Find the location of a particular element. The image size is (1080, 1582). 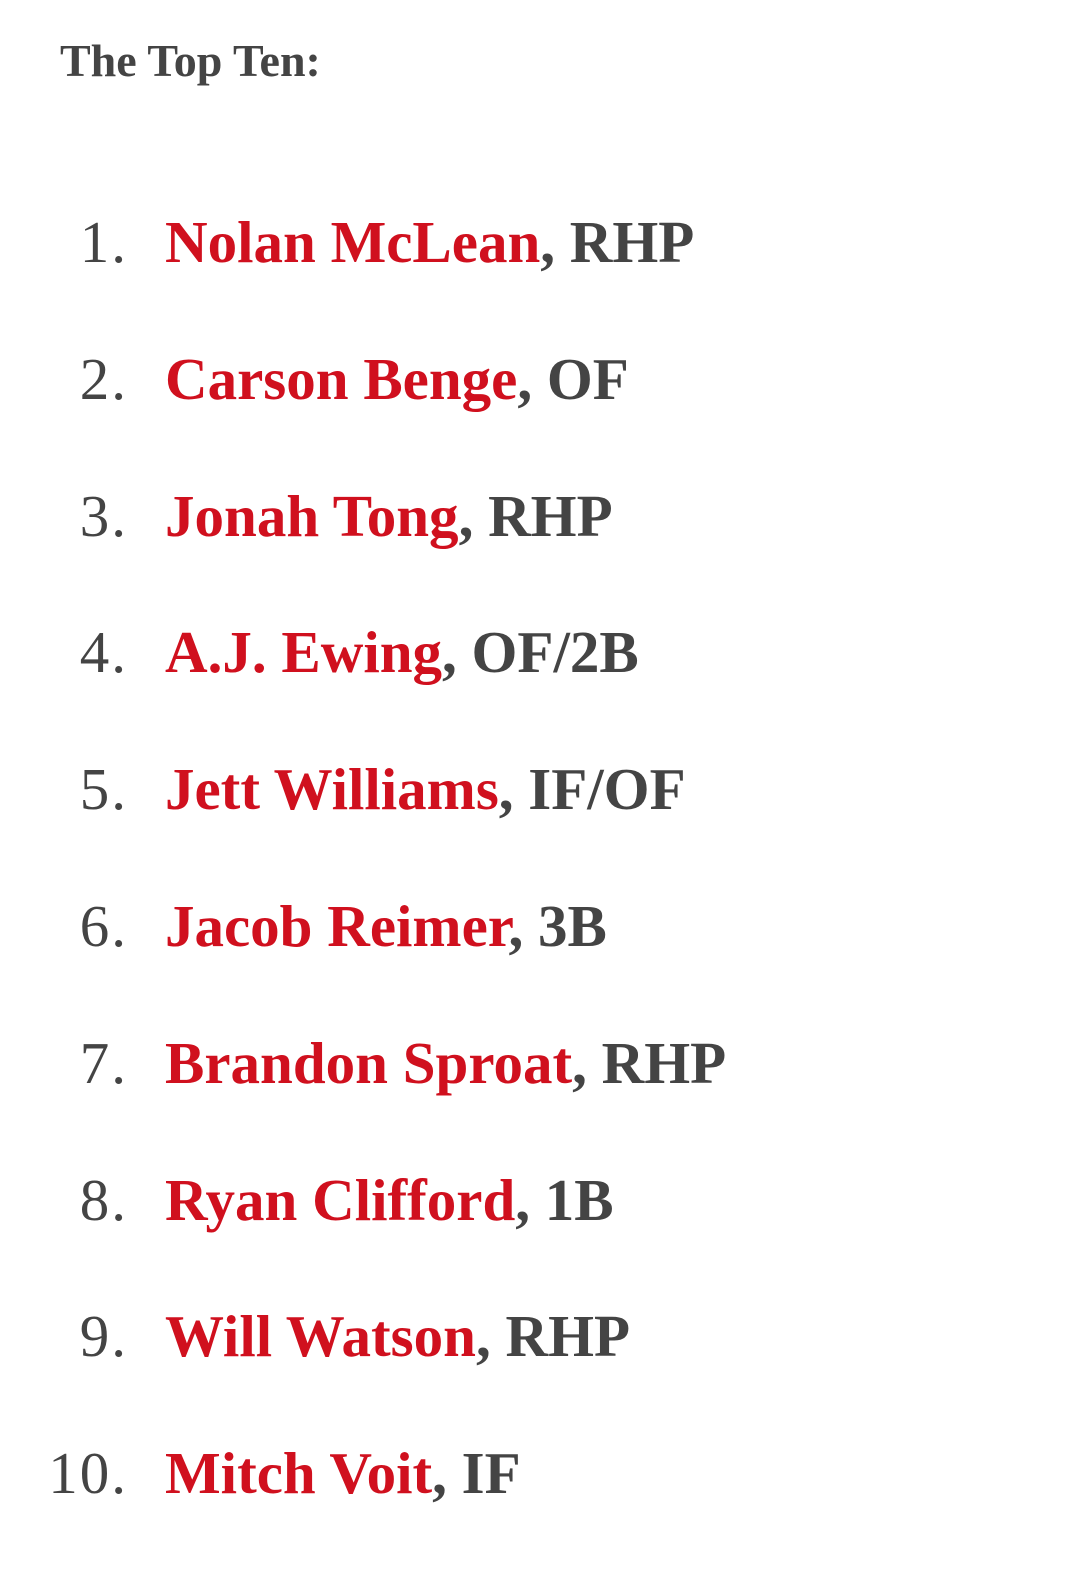

player-link: Mitch Voit is located at coordinates (299, 1473).